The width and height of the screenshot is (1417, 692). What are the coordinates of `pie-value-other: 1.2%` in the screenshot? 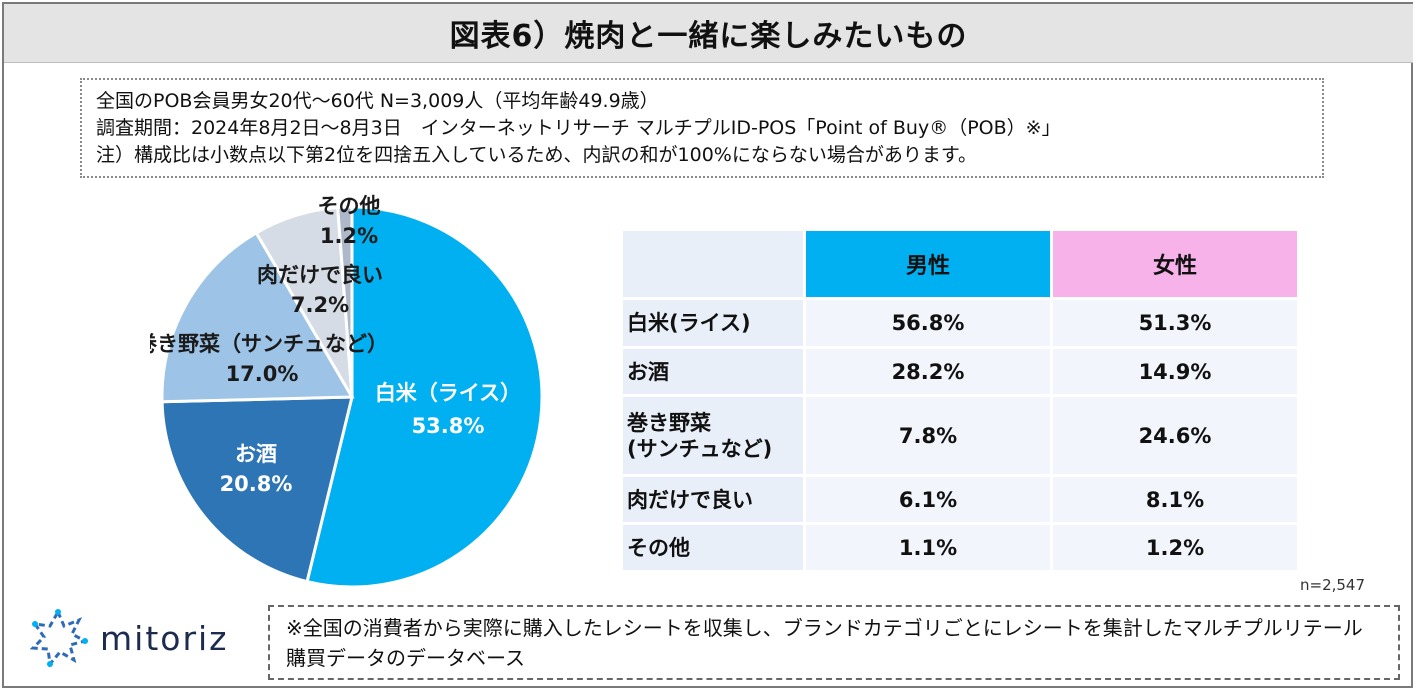 It's located at (349, 236).